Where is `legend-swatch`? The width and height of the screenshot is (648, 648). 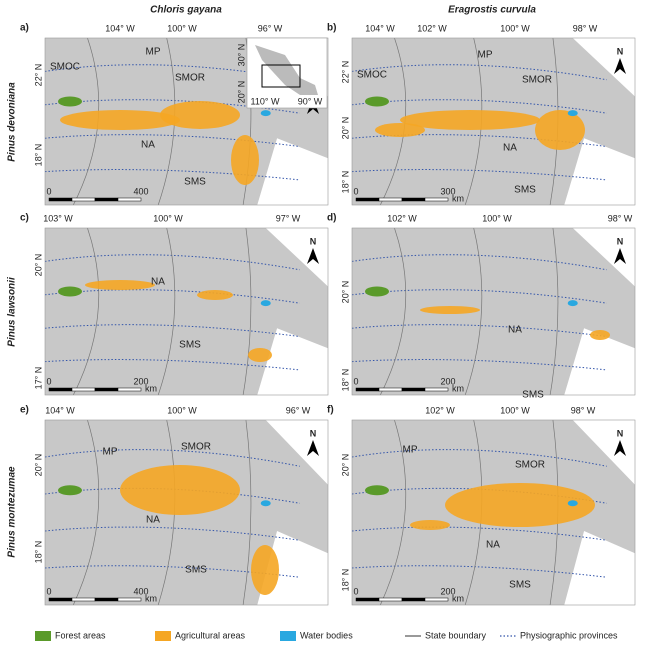
legend-swatch is located at coordinates (288, 636).